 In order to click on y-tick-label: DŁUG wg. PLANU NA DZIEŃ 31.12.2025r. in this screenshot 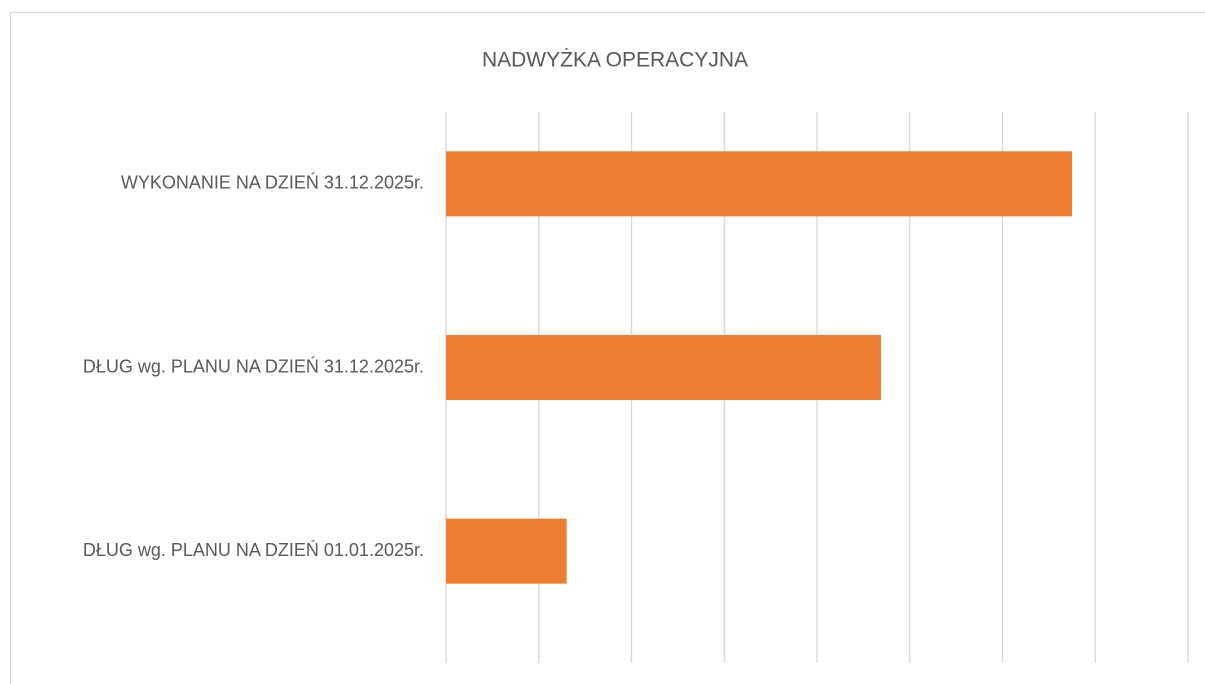, I will do `click(253, 366)`.